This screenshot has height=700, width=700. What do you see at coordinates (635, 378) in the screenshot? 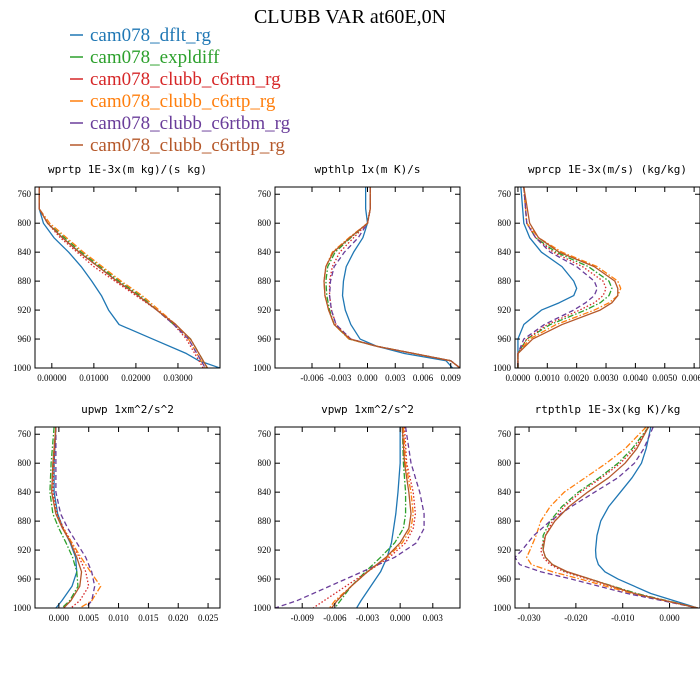
I see `x-tick-label: 0.0040` at bounding box center [635, 378].